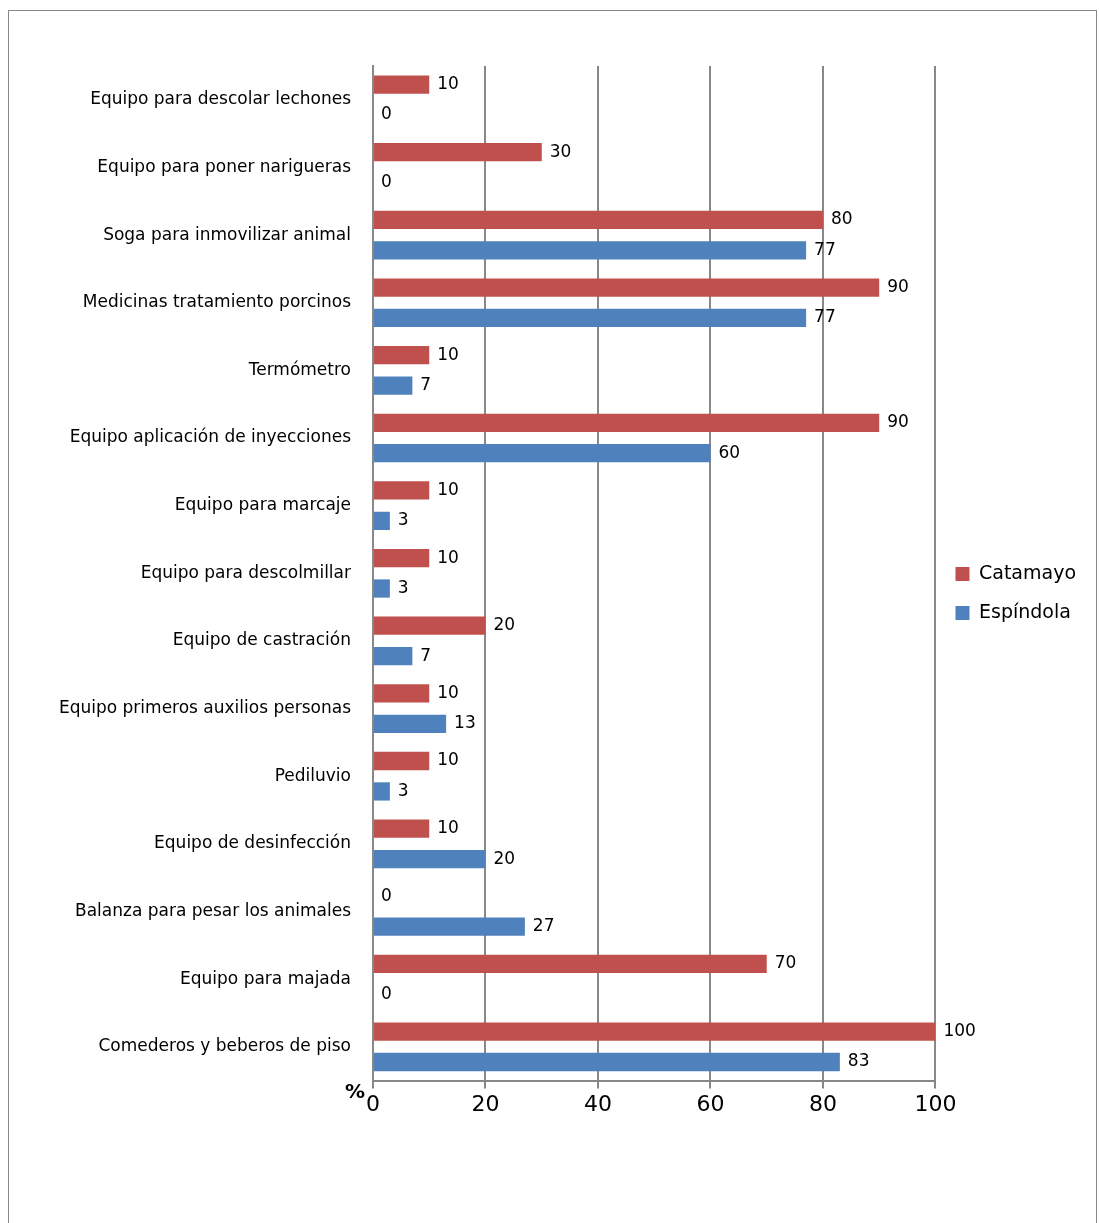  What do you see at coordinates (785, 962) in the screenshot?
I see `data-label: 70` at bounding box center [785, 962].